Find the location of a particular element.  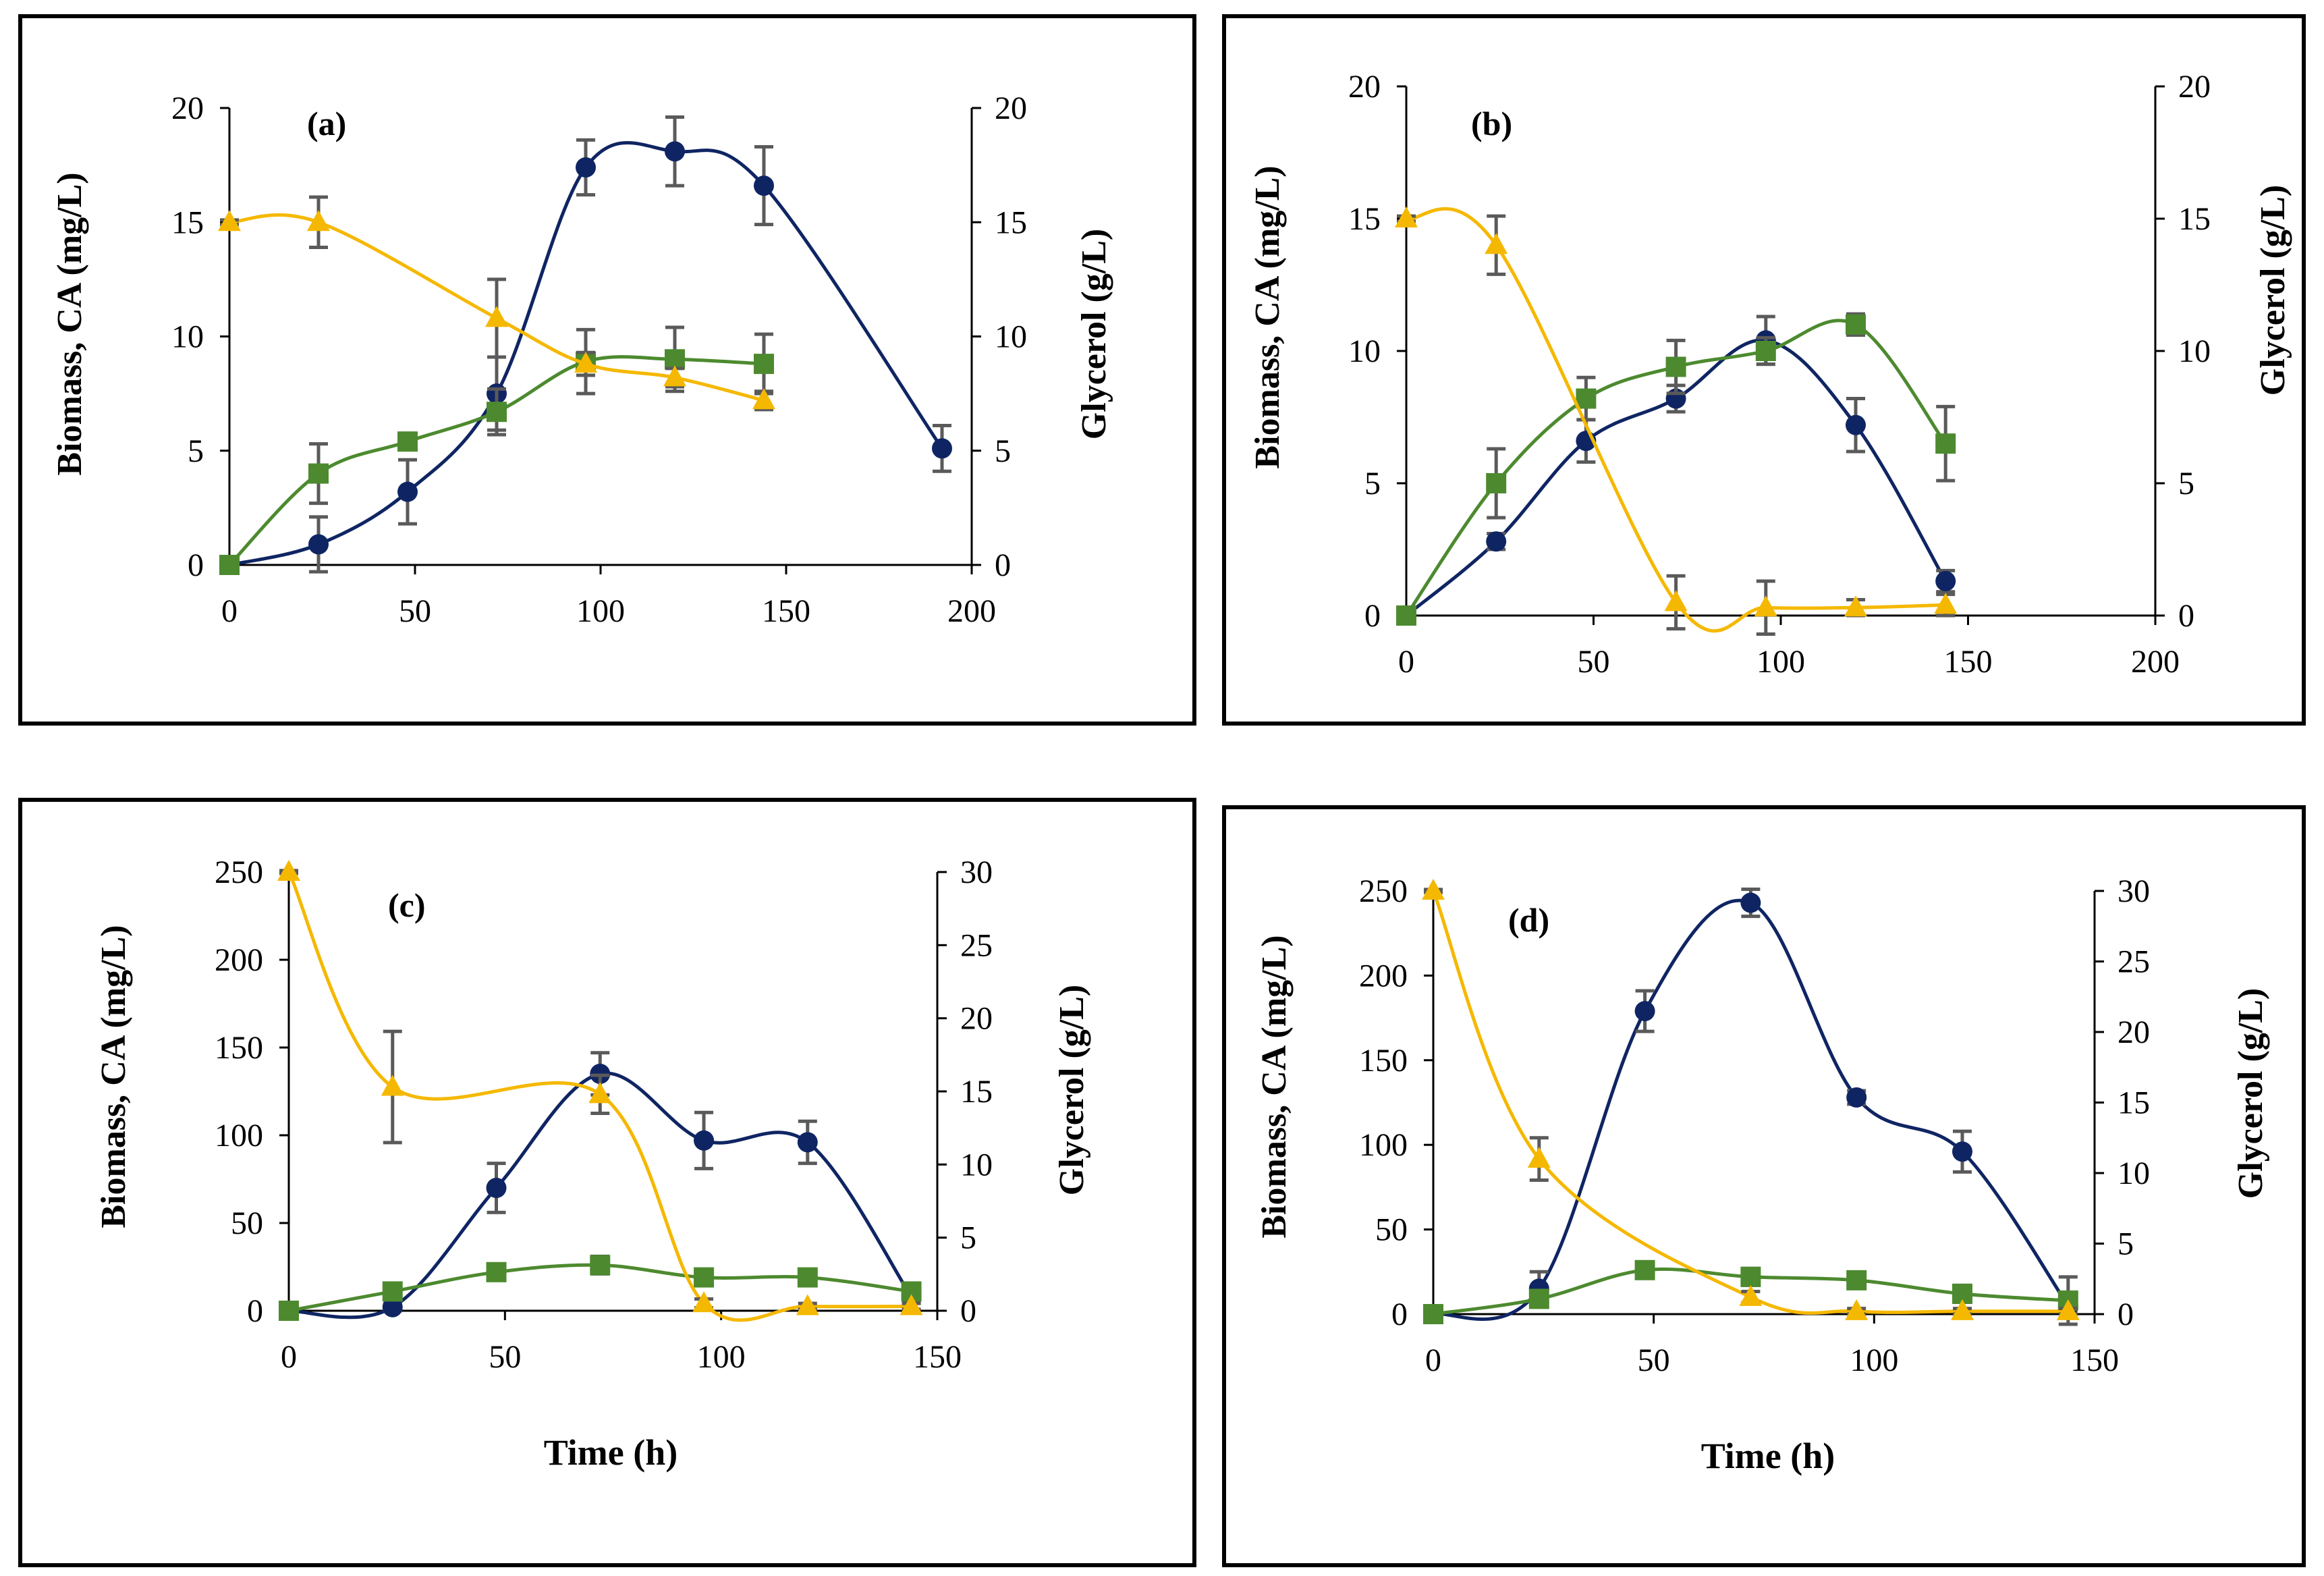

panel-d-y-left-label: Biomass, CA (mg/L) is located at coordinates (1274, 1086).